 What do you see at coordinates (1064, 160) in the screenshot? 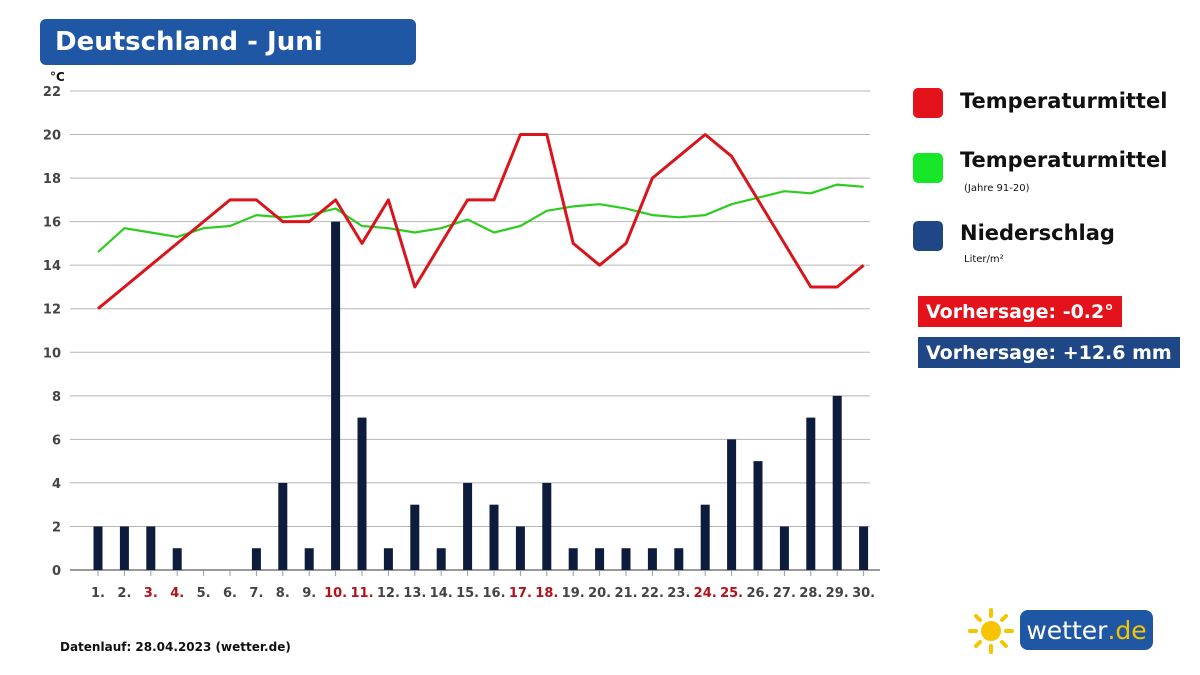
I see `legend-label-temperature-normal: Temperaturmittel` at bounding box center [1064, 160].